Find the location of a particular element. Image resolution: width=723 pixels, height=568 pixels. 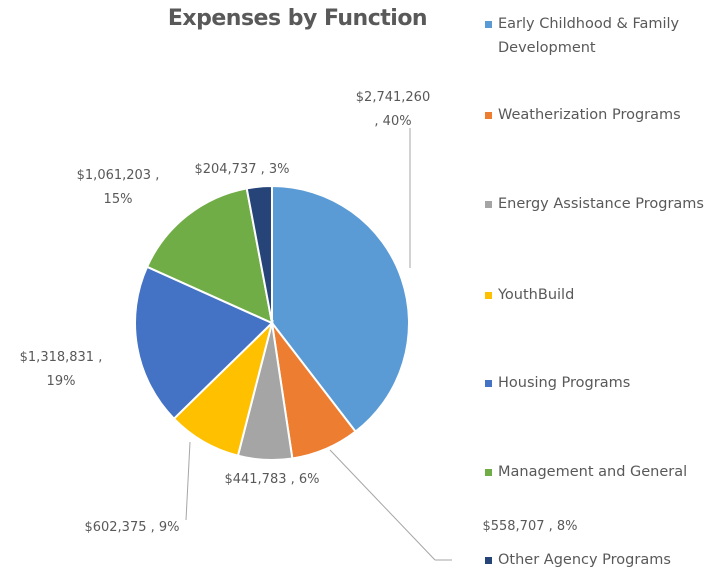

legend-entry: Early Childhood & Family Development is located at coordinates (600, 36).